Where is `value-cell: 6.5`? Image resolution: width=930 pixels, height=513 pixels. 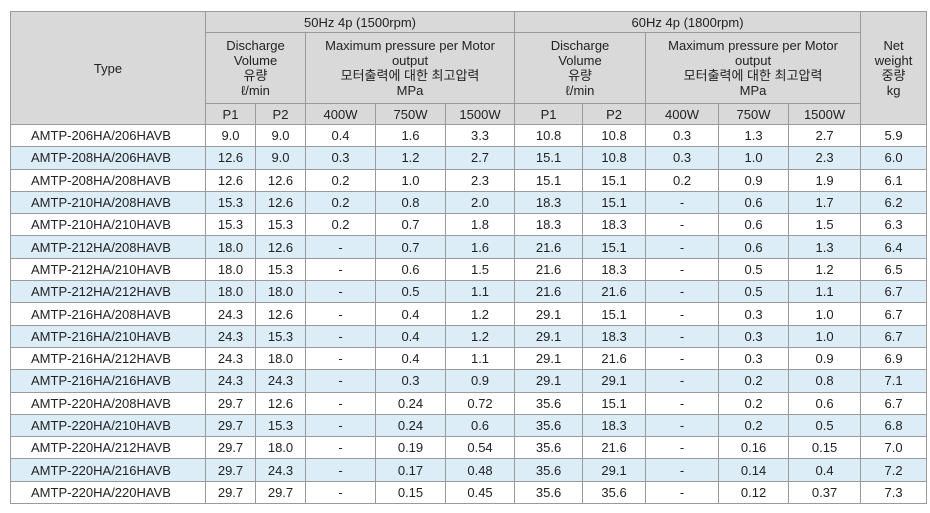 value-cell: 6.5 is located at coordinates (894, 269).